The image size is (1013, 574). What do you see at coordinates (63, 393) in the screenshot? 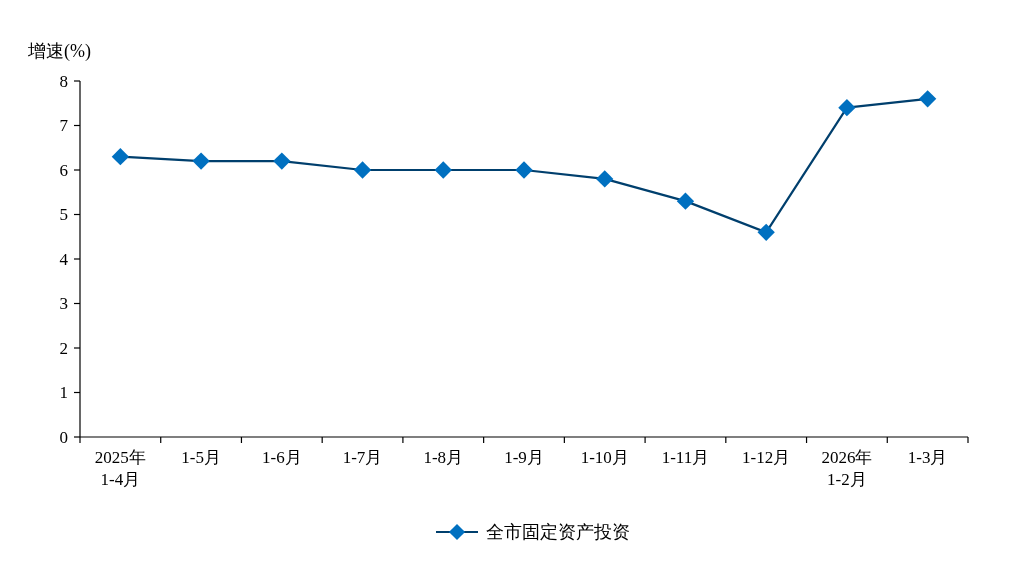
I see `y-tick-label: 1` at bounding box center [63, 393].